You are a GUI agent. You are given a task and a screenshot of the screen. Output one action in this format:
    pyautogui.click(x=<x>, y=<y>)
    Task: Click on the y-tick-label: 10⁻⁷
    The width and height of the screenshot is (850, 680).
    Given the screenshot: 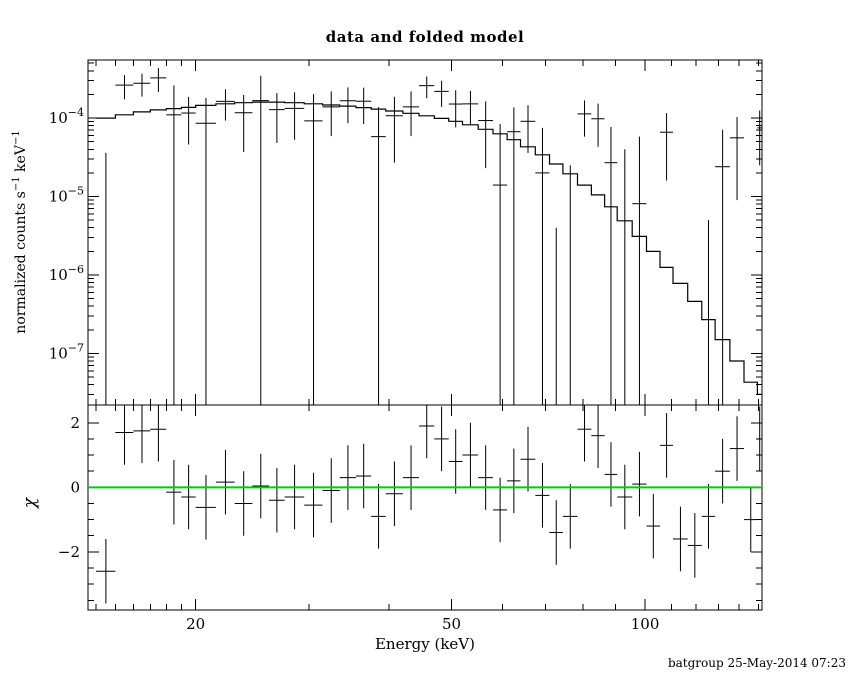 What is the action you would take?
    pyautogui.click(x=66, y=351)
    